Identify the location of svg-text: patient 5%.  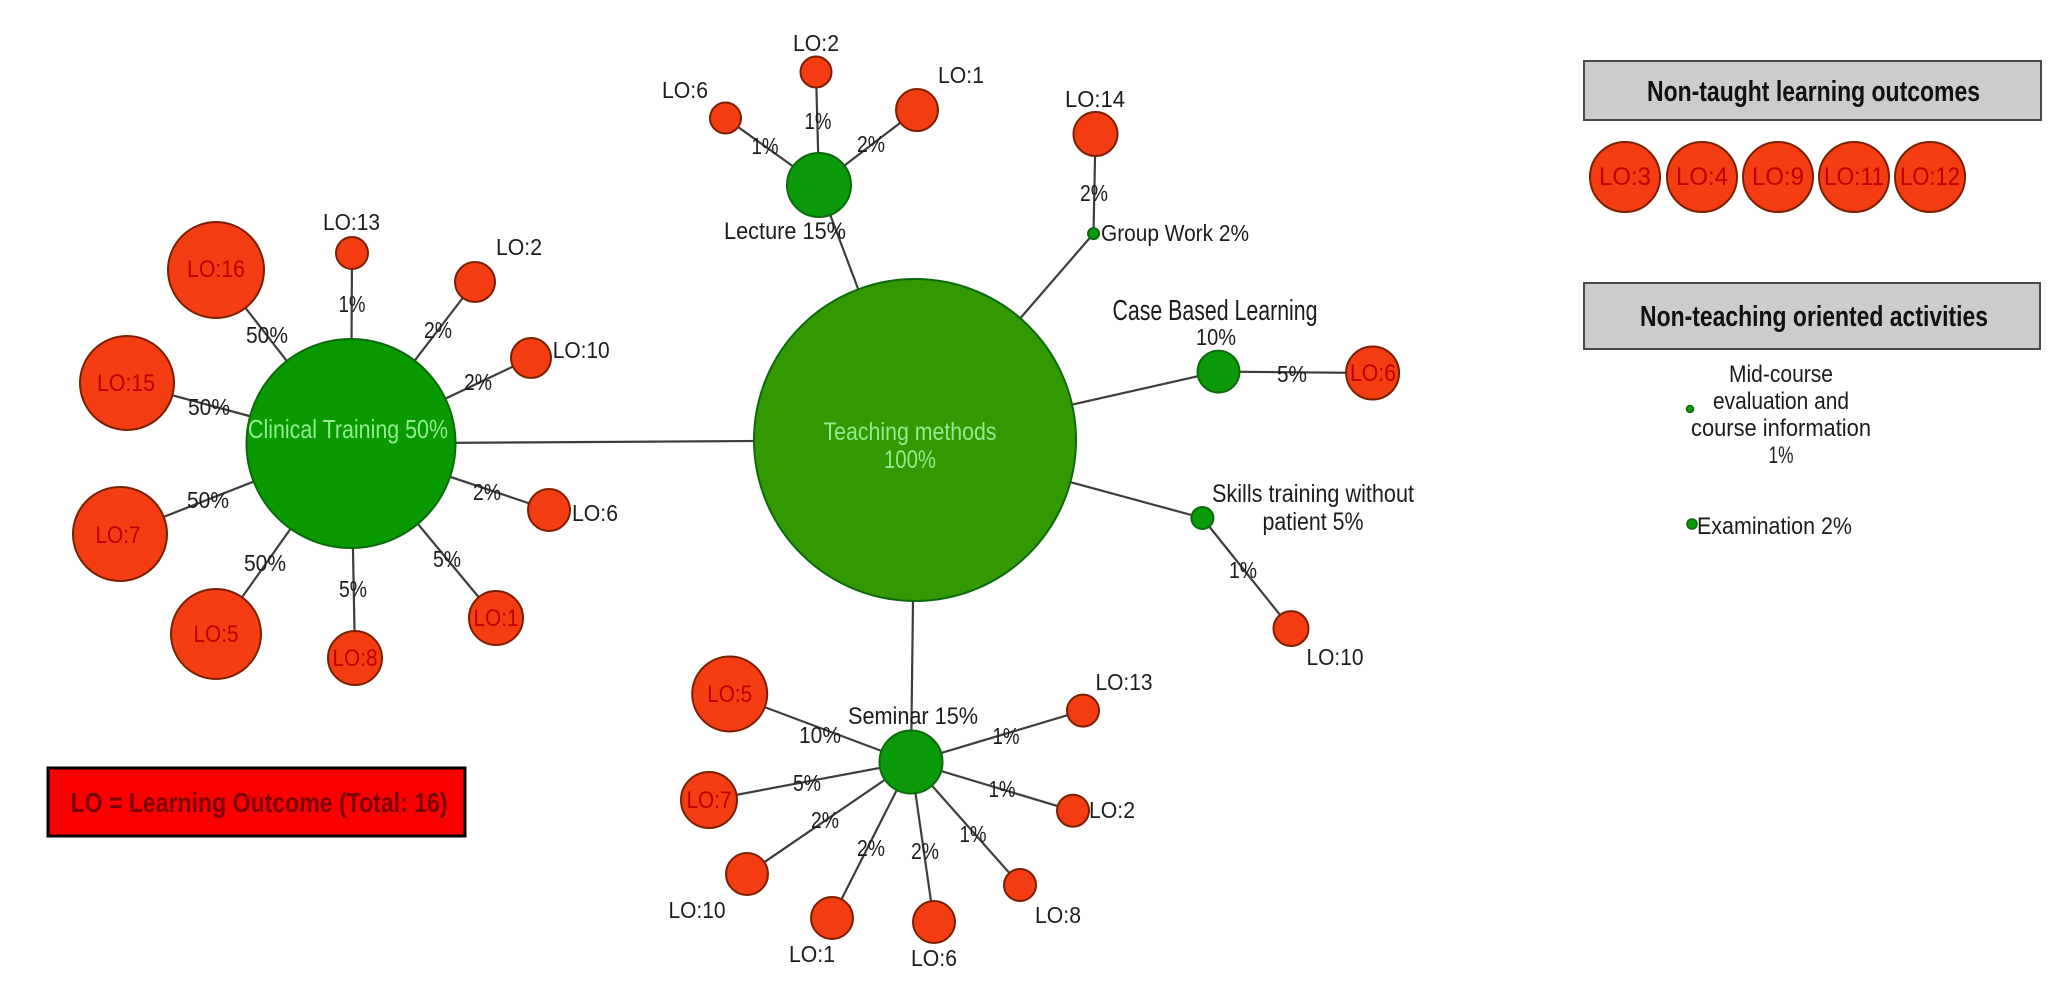
(1313, 522).